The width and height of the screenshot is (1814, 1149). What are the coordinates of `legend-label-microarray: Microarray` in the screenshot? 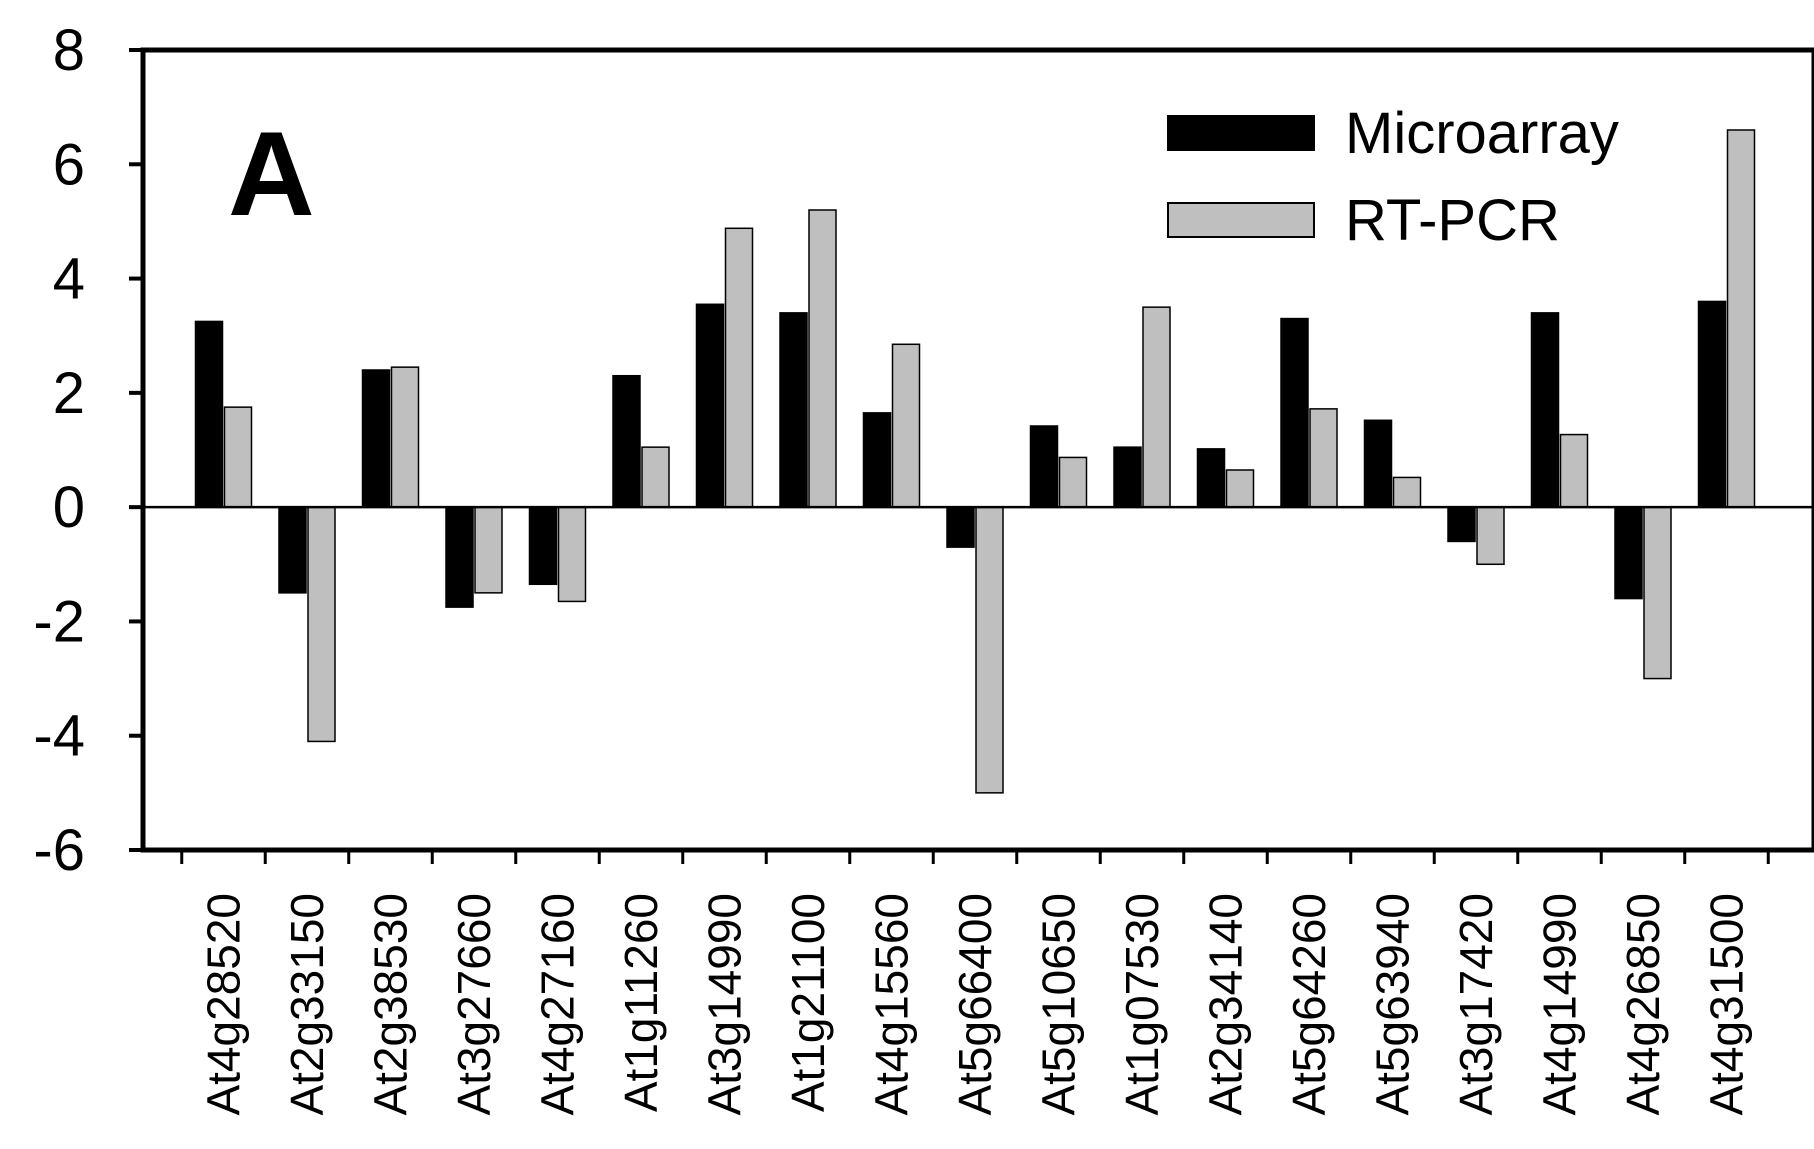 It's located at (1482, 133).